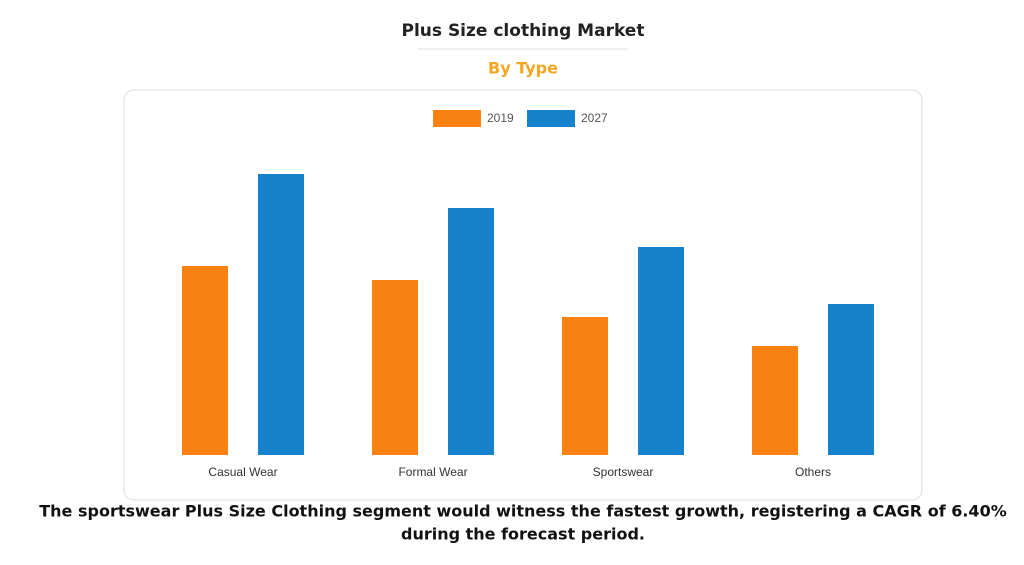 The height and width of the screenshot is (565, 1024). I want to click on caption: during the forecast period., so click(523, 534).